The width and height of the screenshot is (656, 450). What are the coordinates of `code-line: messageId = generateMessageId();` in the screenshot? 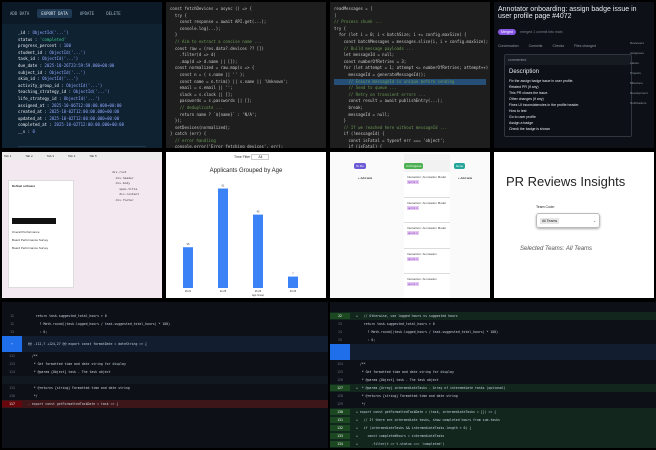 It's located at (380, 74).